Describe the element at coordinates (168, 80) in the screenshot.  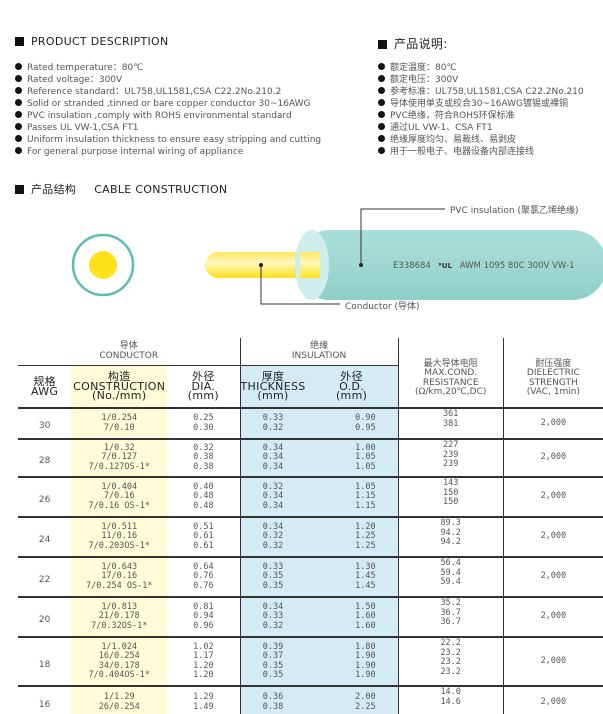
I see `description-item: Rated voltage：300V` at that location.